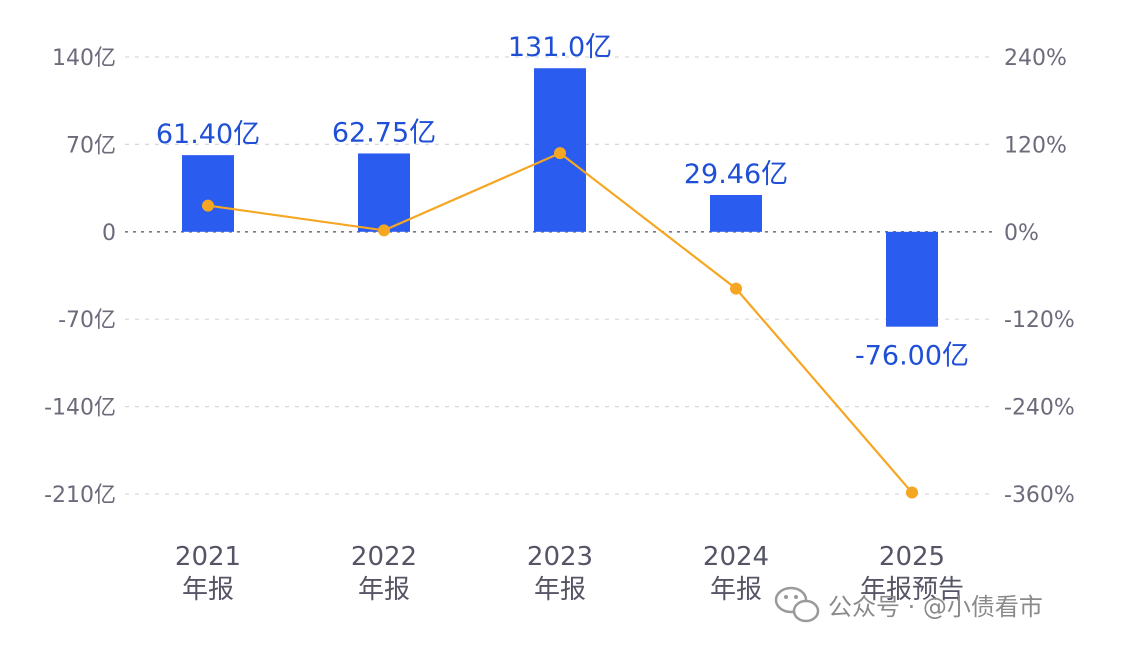 The height and width of the screenshot is (650, 1128). Describe the element at coordinates (109, 233) in the screenshot. I see `left-tick-label: 0` at that location.